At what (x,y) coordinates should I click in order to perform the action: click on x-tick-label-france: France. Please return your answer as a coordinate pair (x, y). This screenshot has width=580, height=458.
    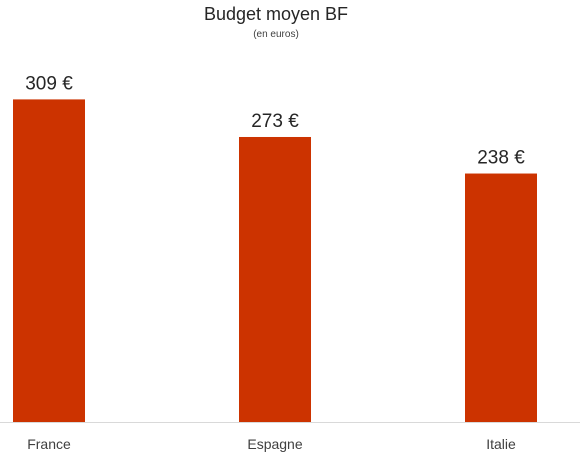
    Looking at the image, I should click on (49, 444).